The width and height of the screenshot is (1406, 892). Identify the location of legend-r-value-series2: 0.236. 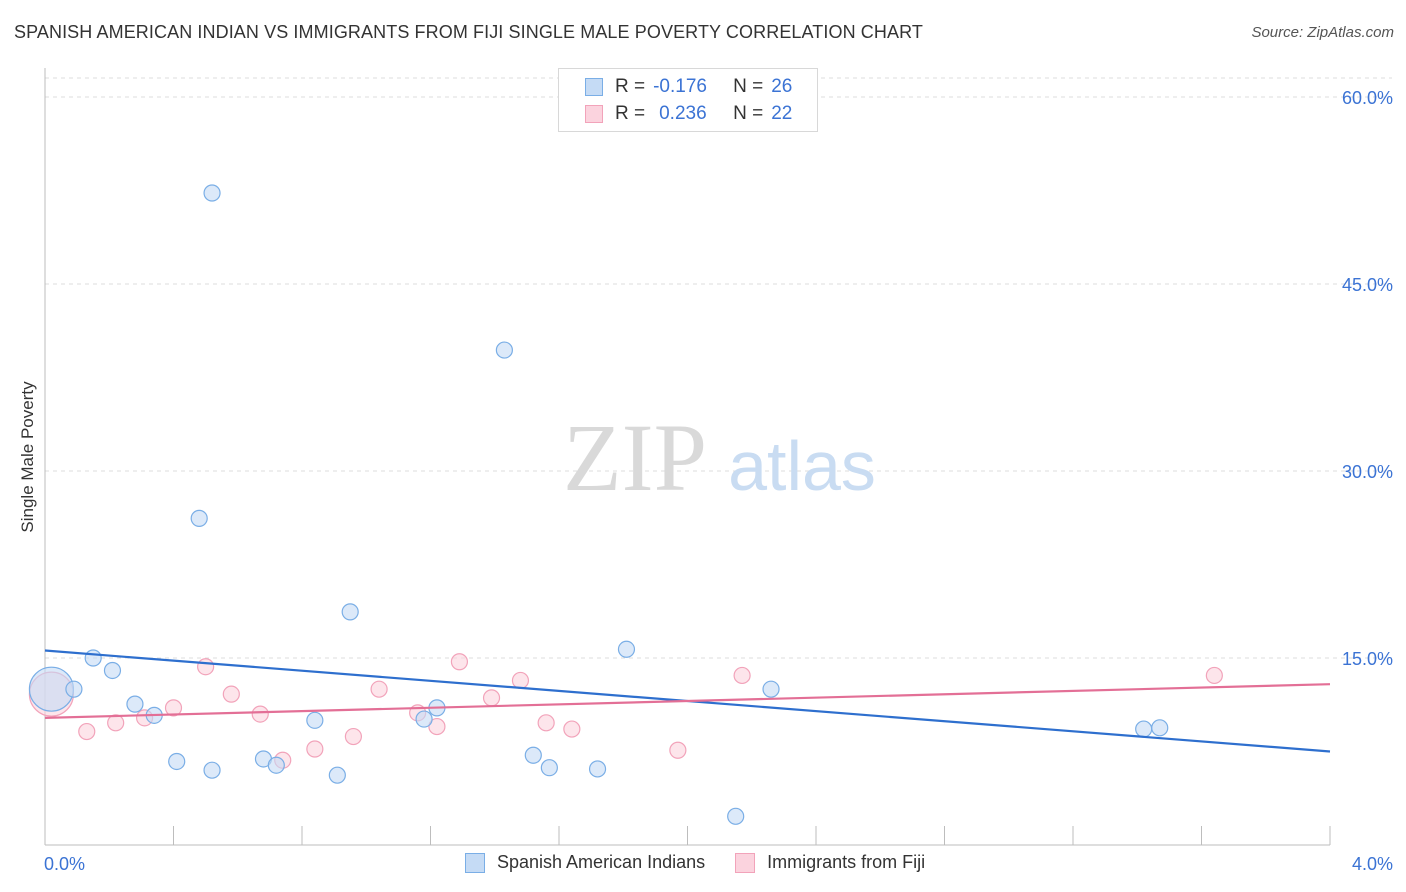
(683, 113).